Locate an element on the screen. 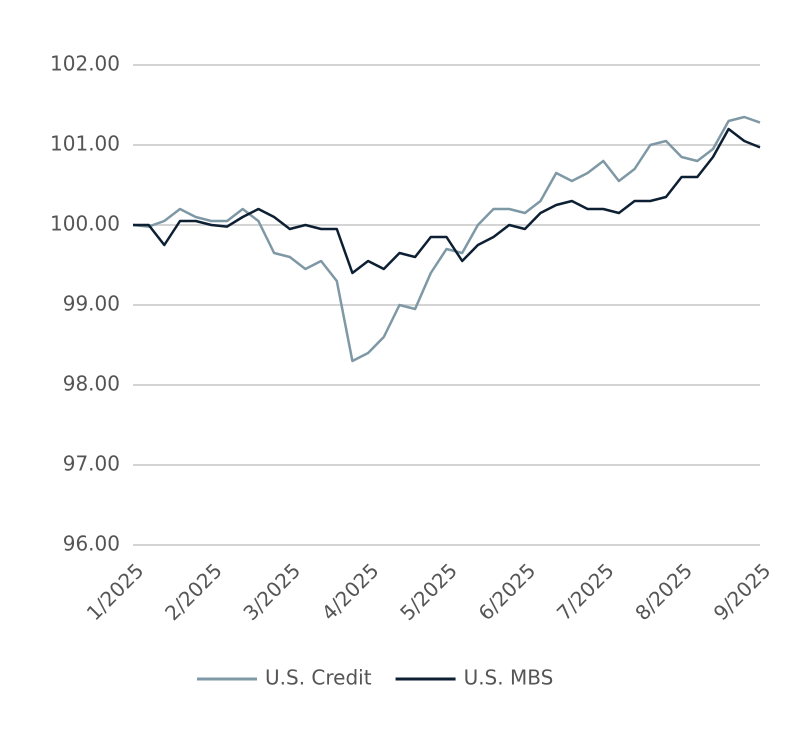 The image size is (800, 736). y-tick-label: 101.00 is located at coordinates (85, 144).